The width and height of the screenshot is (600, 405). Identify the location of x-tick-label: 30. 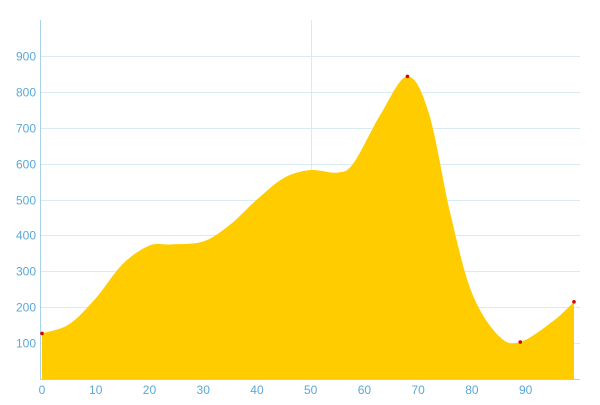
(204, 390).